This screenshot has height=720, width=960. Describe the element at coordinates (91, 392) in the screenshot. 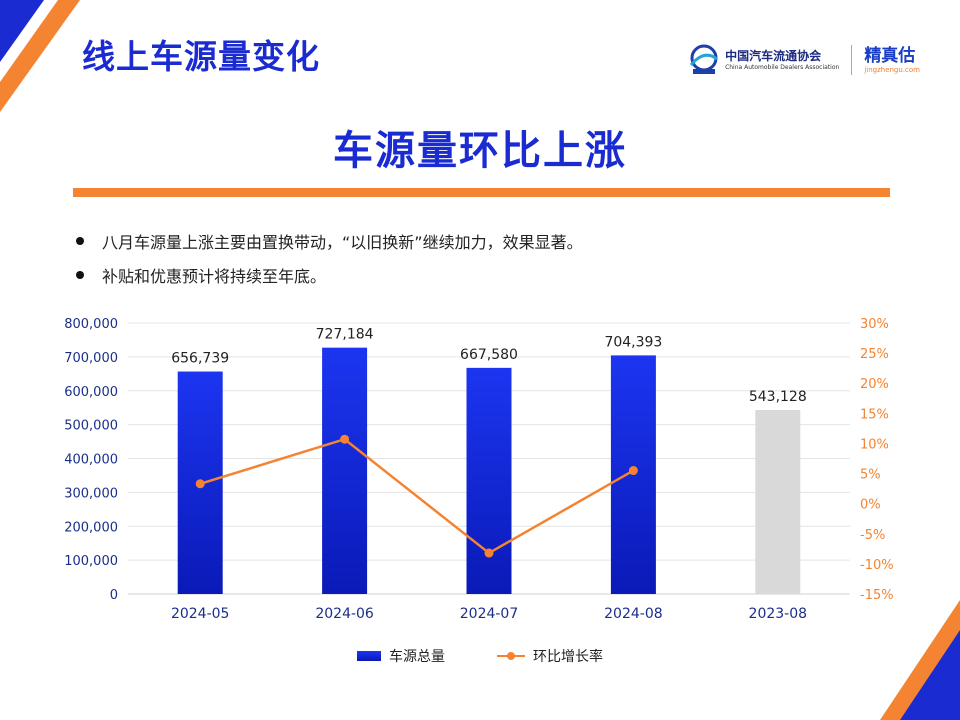

I see `y-left-tick-label: 600,000` at that location.